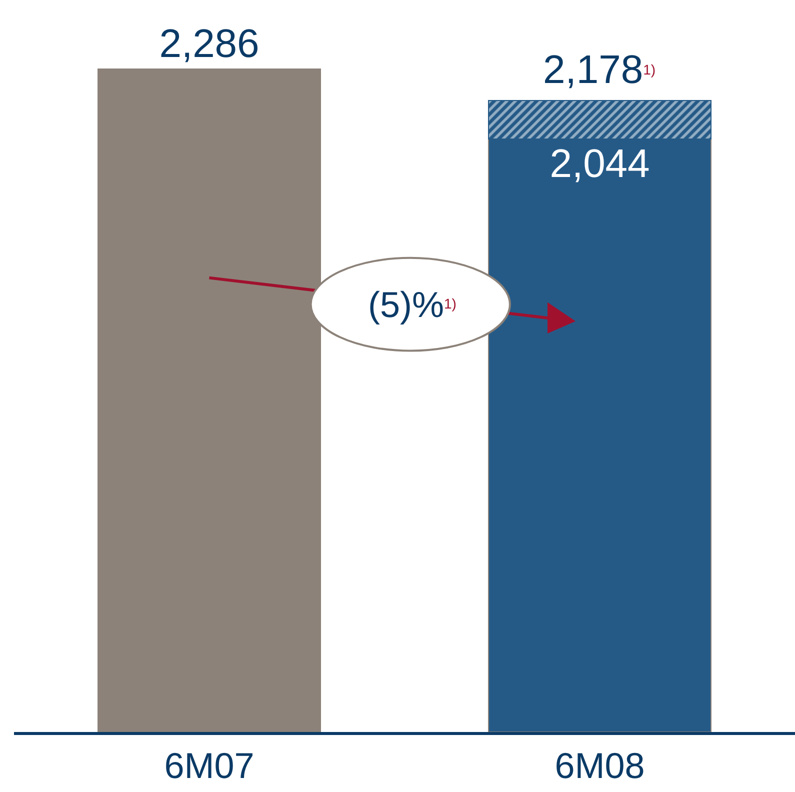  What do you see at coordinates (209, 765) in the screenshot?
I see `x-tick-label: 6M07` at bounding box center [209, 765].